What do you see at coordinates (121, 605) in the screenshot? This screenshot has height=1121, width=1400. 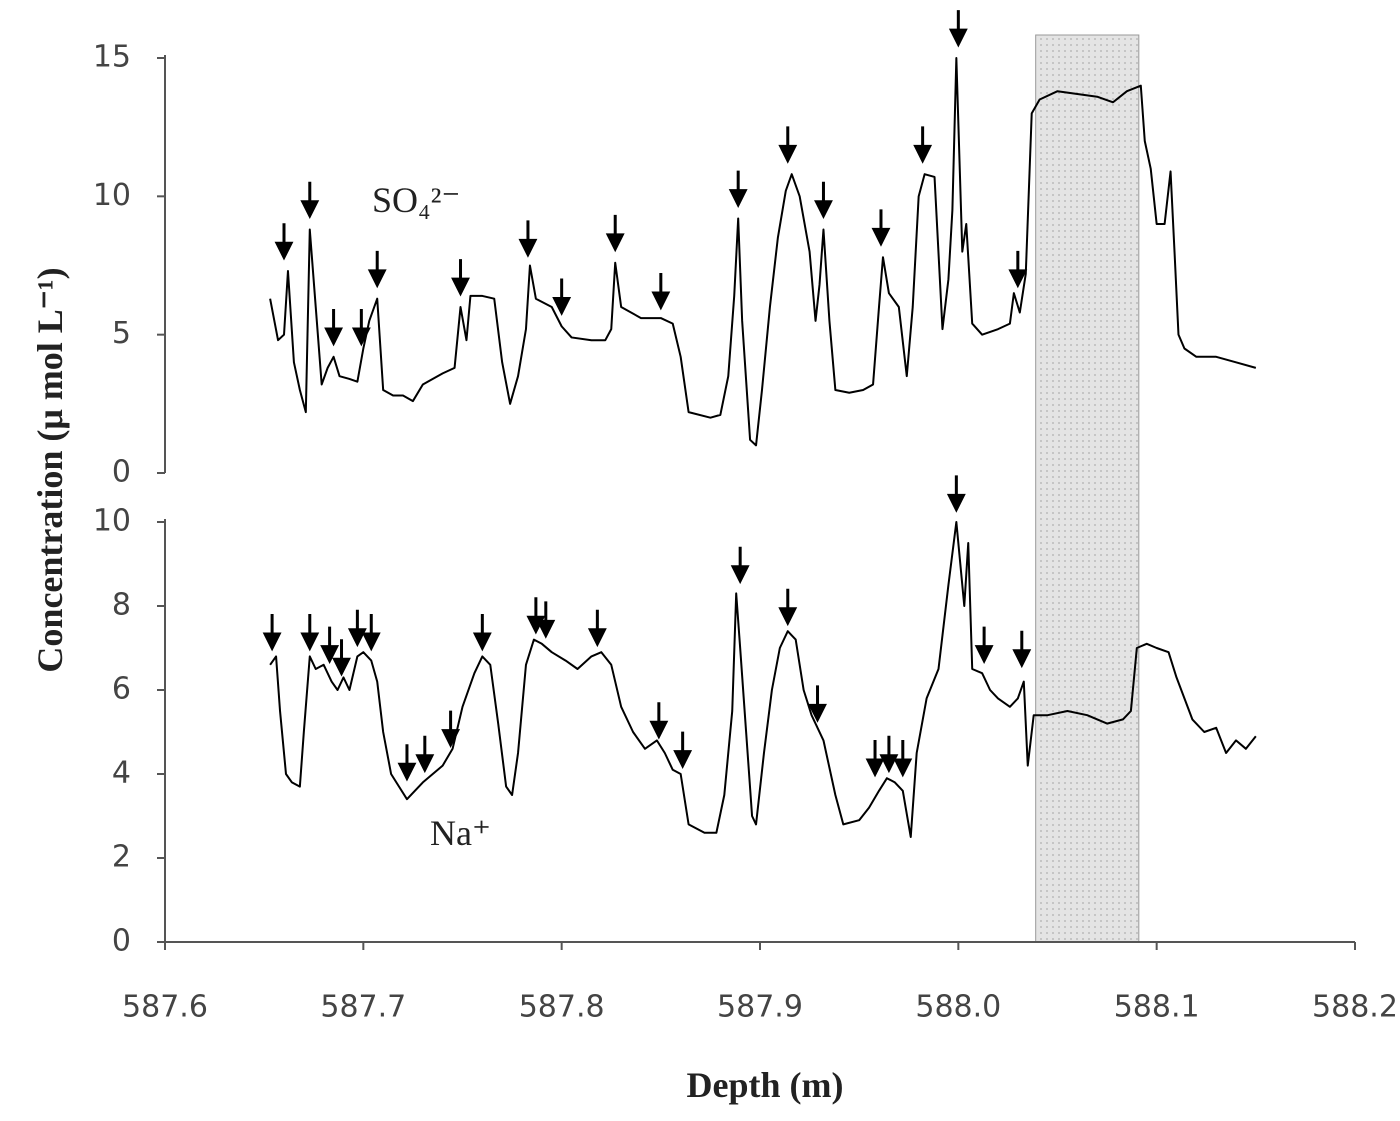 I see `y-tick-label: 8` at bounding box center [121, 605].